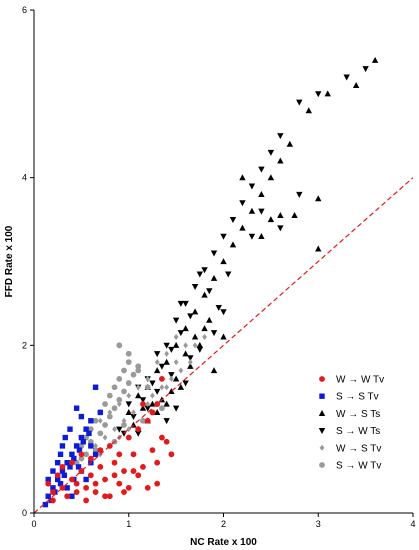  I want to click on legend-label: W → S Ts, so click(358, 414).